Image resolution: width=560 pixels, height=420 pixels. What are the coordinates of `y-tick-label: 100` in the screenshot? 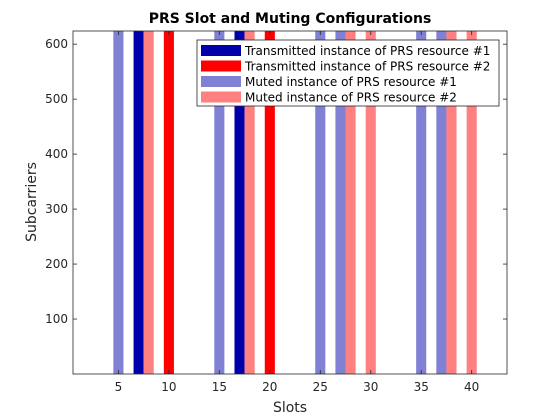 It's located at (56, 319).